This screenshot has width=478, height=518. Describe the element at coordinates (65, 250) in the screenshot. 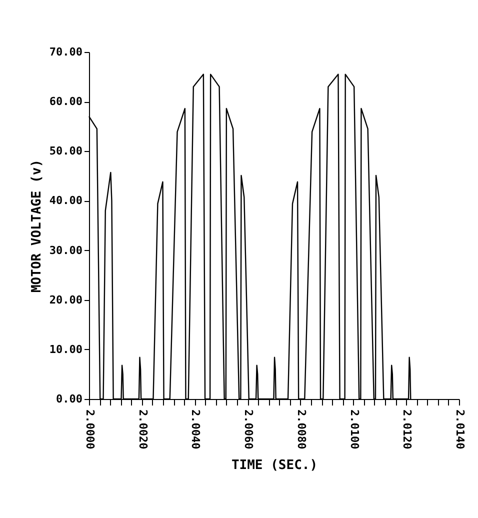

I see `y-tick-label: 30.00` at that location.